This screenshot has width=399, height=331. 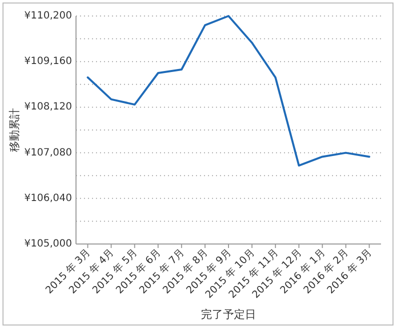 I want to click on y-tick-label: ¥108,120, so click(x=48, y=107).